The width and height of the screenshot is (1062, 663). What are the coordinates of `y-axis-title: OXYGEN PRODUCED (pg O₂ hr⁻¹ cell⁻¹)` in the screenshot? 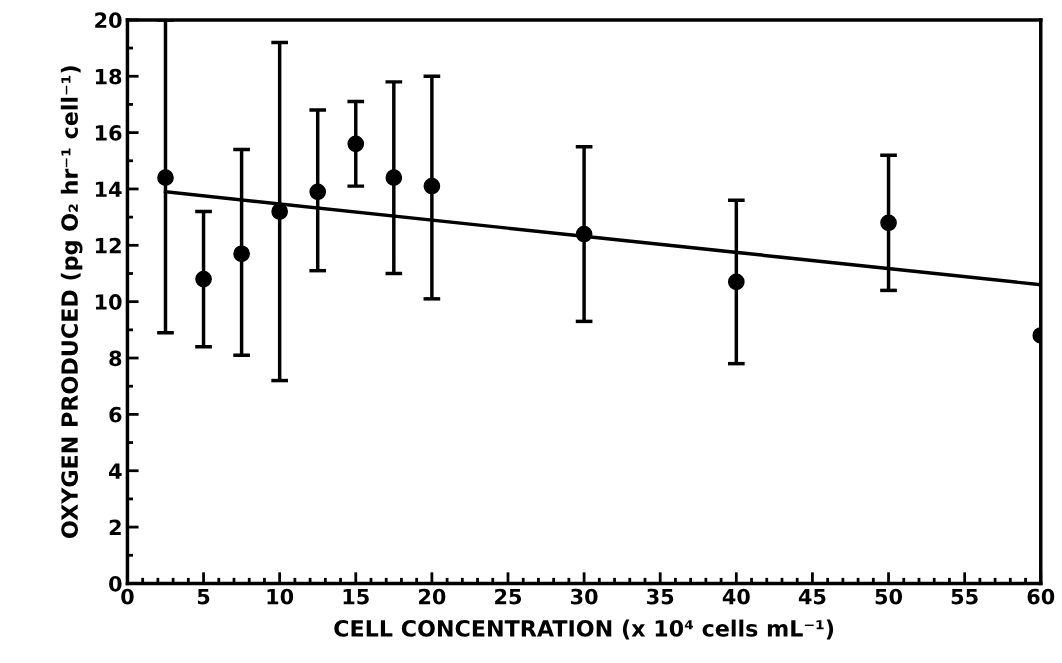 It's located at (71, 302).